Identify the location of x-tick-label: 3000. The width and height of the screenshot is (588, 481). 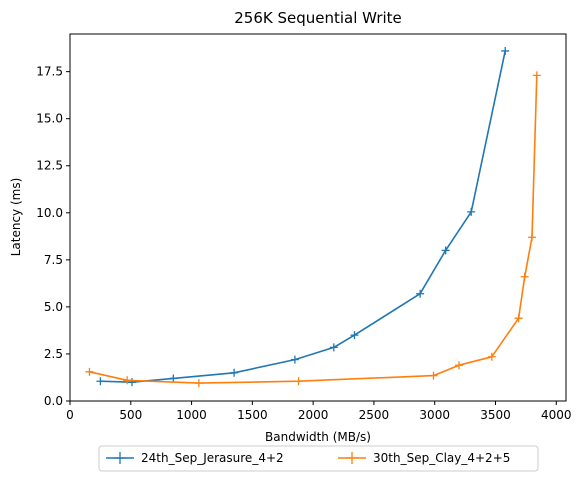
(434, 415).